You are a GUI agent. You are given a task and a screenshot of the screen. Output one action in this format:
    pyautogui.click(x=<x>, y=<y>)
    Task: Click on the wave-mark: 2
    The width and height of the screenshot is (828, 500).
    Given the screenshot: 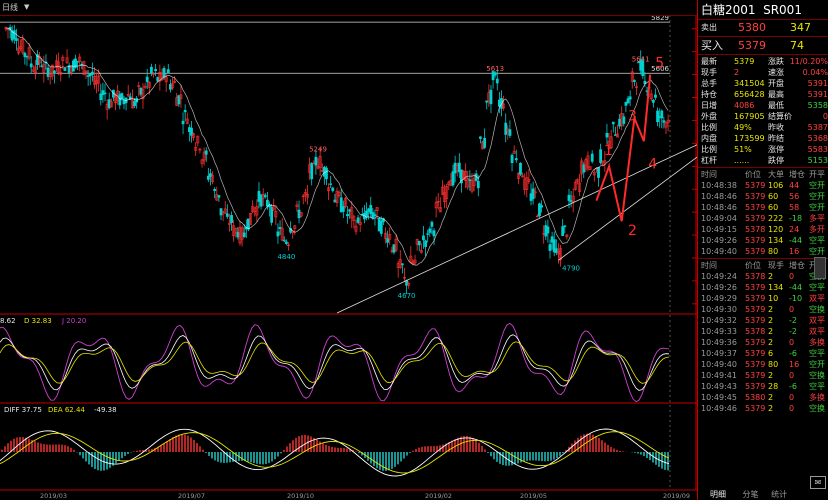 What is the action you would take?
    pyautogui.click(x=632, y=231)
    